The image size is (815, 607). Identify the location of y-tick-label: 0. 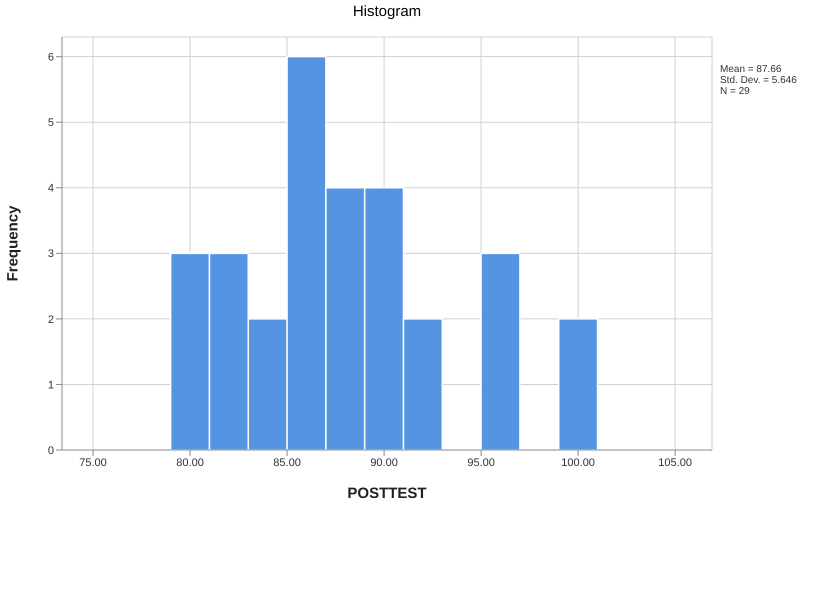
(51, 450).